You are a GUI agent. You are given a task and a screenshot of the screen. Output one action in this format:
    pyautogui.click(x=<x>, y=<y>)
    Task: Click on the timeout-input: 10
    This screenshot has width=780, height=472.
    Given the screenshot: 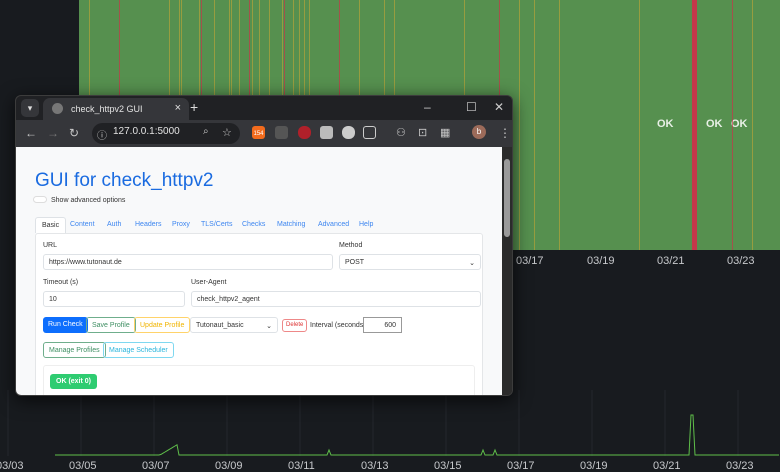 What is the action you would take?
    pyautogui.click(x=114, y=299)
    